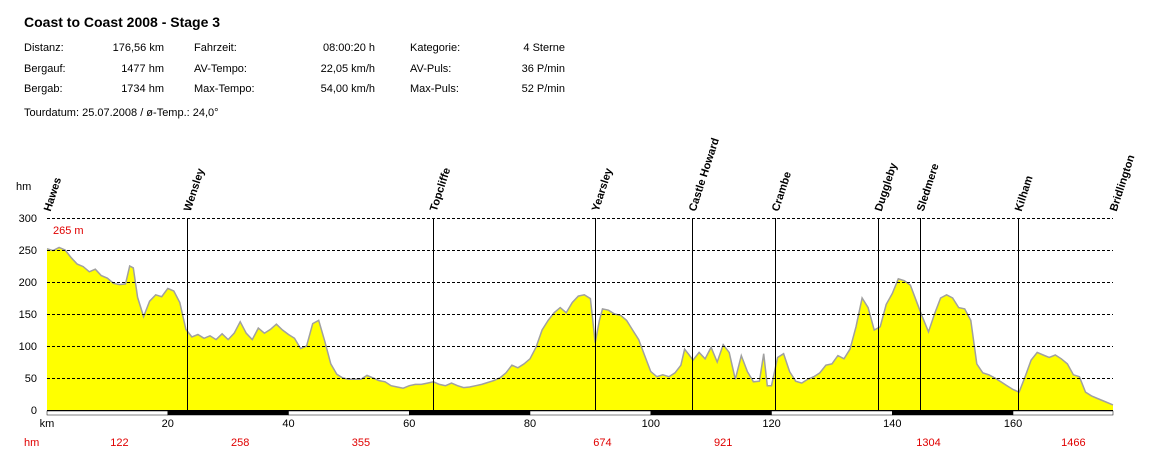 This screenshot has height=453, width=1159. Describe the element at coordinates (771, 424) in the screenshot. I see `x-tick-label-120: 120` at that location.